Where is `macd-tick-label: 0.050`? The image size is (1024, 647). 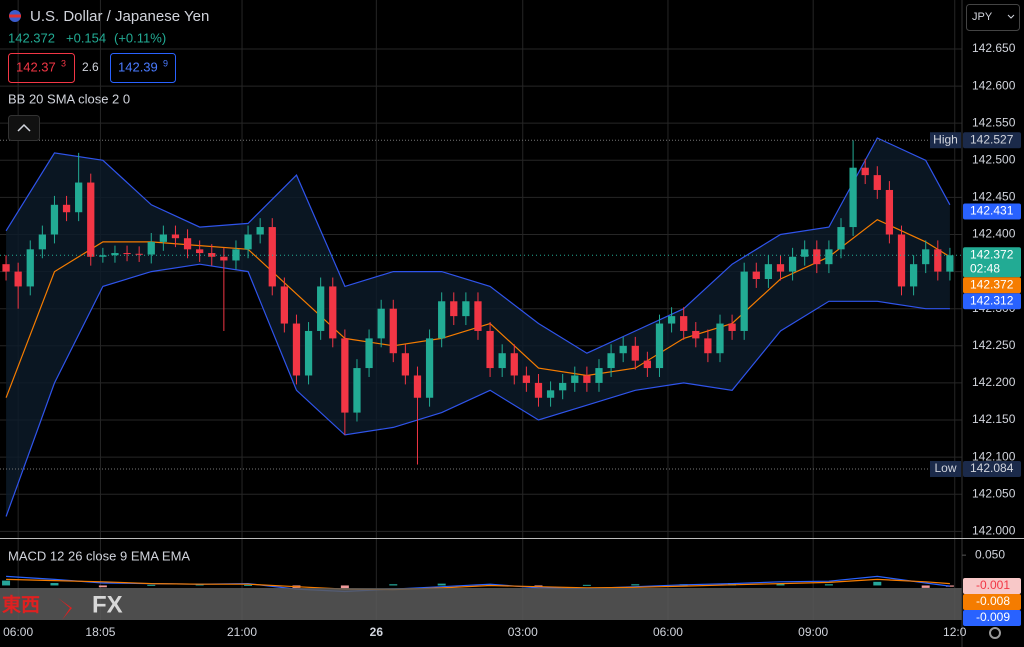 macd-tick-label: 0.050 is located at coordinates (990, 554).